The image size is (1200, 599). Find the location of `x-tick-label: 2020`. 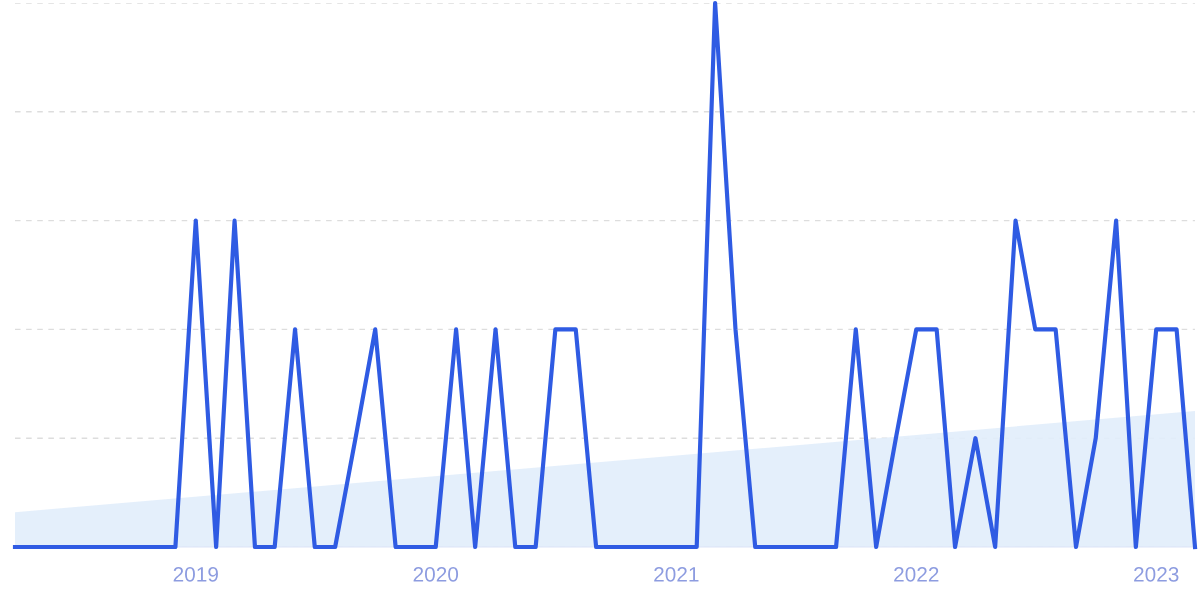

x-tick-label: 2020 is located at coordinates (436, 574).